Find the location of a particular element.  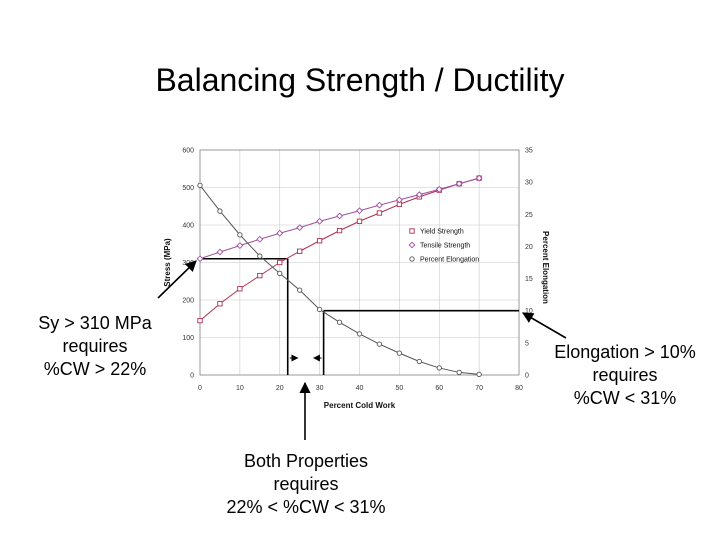

y2-tick-label: 35 is located at coordinates (529, 151).